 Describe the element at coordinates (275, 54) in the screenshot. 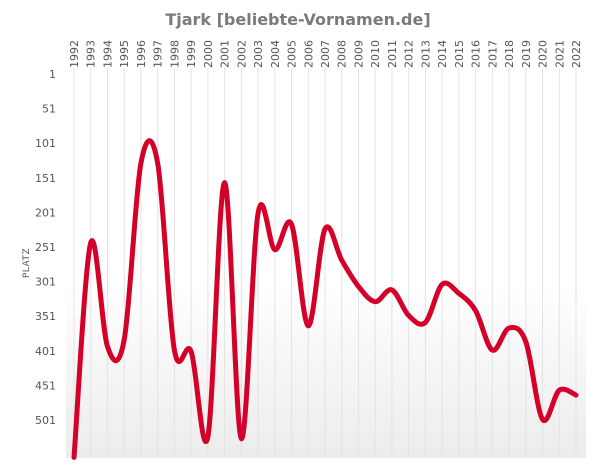

I see `x-tick-label: 2004` at that location.